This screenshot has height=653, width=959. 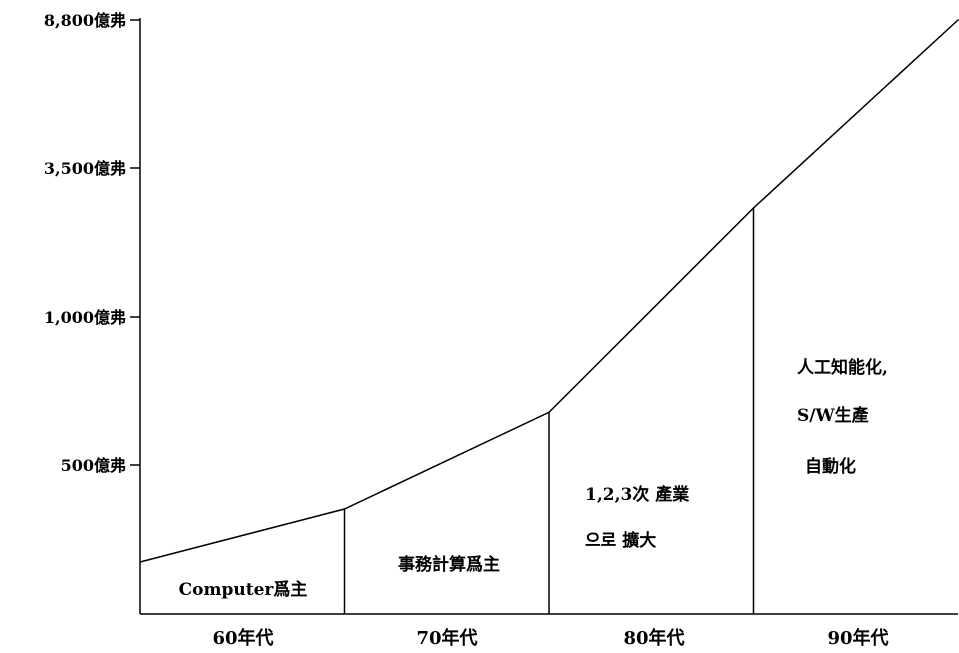 What do you see at coordinates (93, 465) in the screenshot?
I see `y-tick-label: 500億弗` at bounding box center [93, 465].